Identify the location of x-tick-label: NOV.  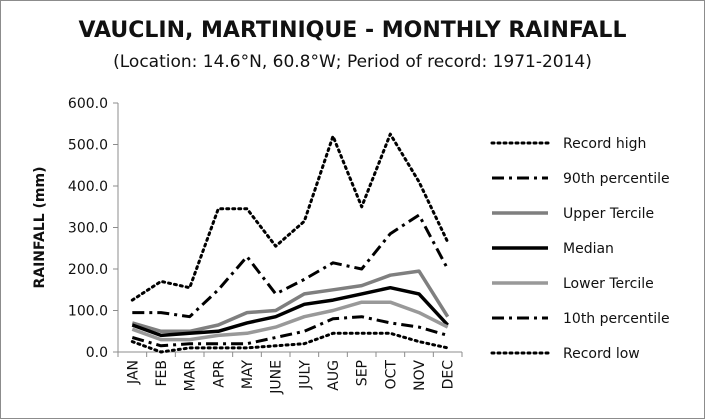
(420, 375).